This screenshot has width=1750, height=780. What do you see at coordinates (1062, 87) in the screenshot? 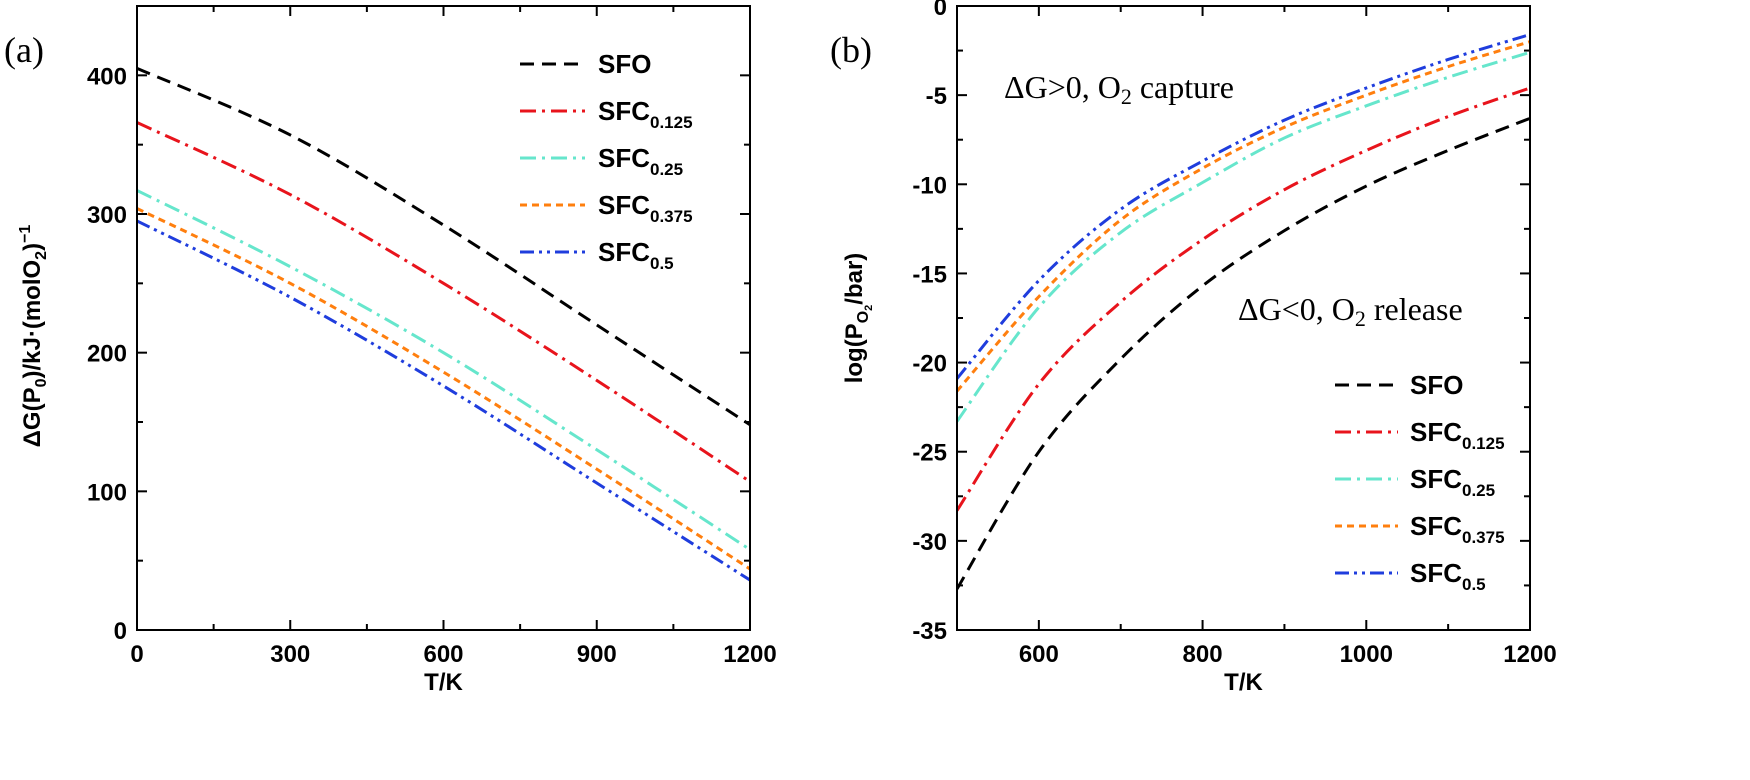
I see `annotation-part: ΔG>0, O` at bounding box center [1062, 87].